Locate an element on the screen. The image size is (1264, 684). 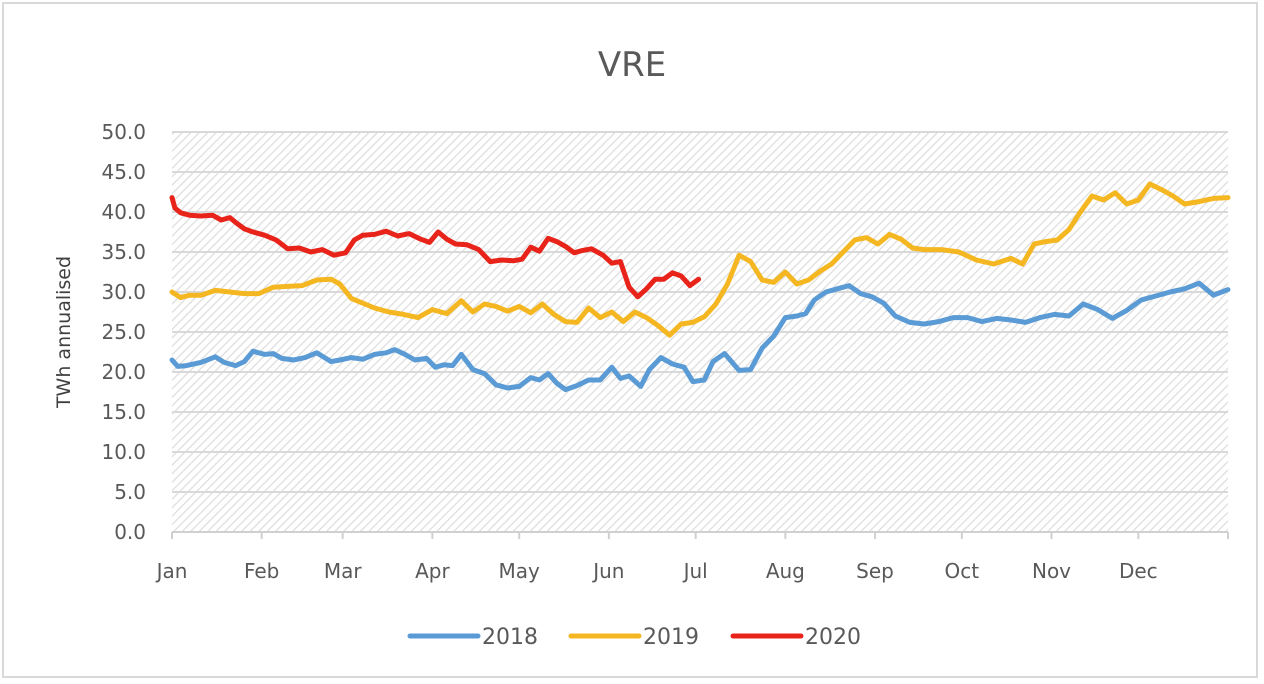
x-tick-label: May is located at coordinates (519, 571).